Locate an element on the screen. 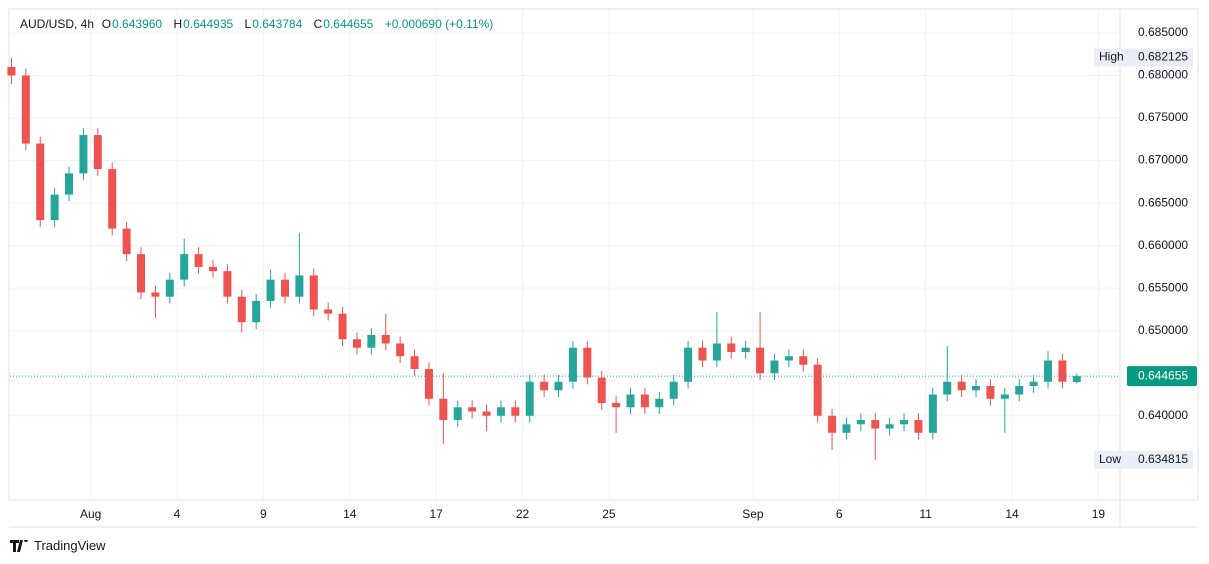  o-label: O is located at coordinates (106, 24).